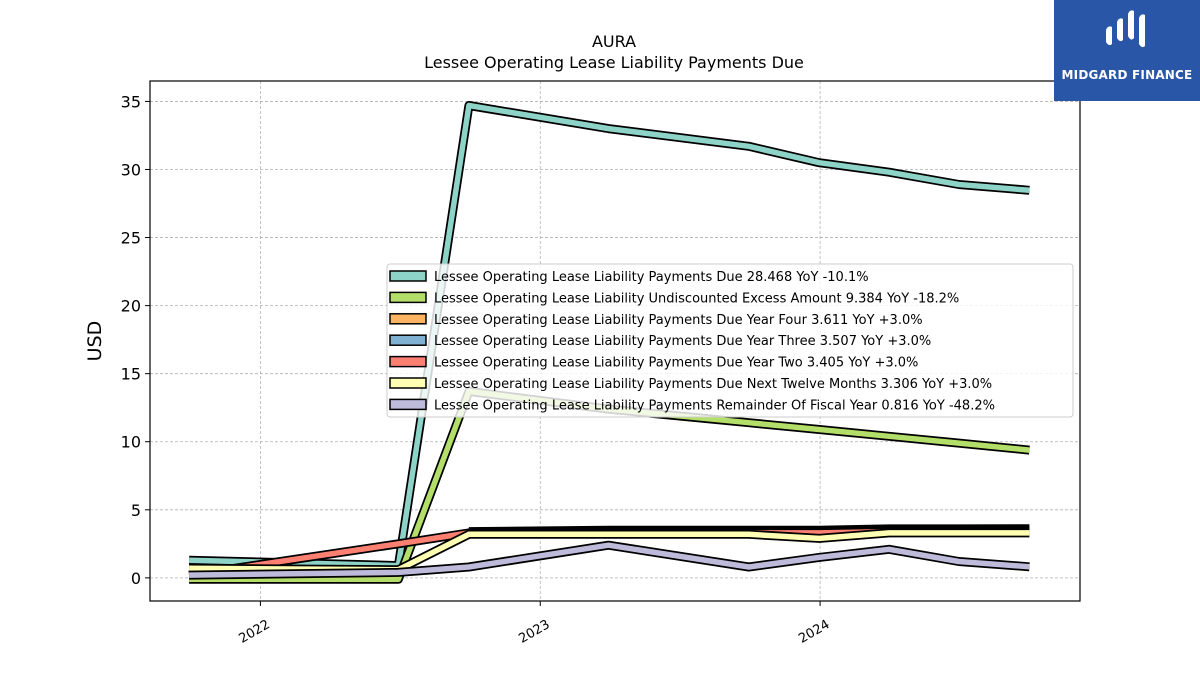 This screenshot has height=675, width=1200. Describe the element at coordinates (136, 578) in the screenshot. I see `y-tick-label: 0` at that location.